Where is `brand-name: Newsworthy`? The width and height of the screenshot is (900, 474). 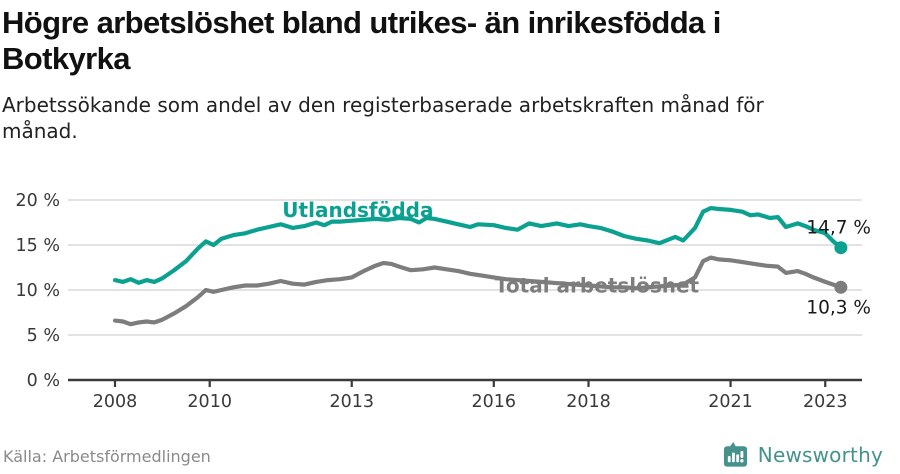 brand-name: Newsworthy is located at coordinates (820, 455).